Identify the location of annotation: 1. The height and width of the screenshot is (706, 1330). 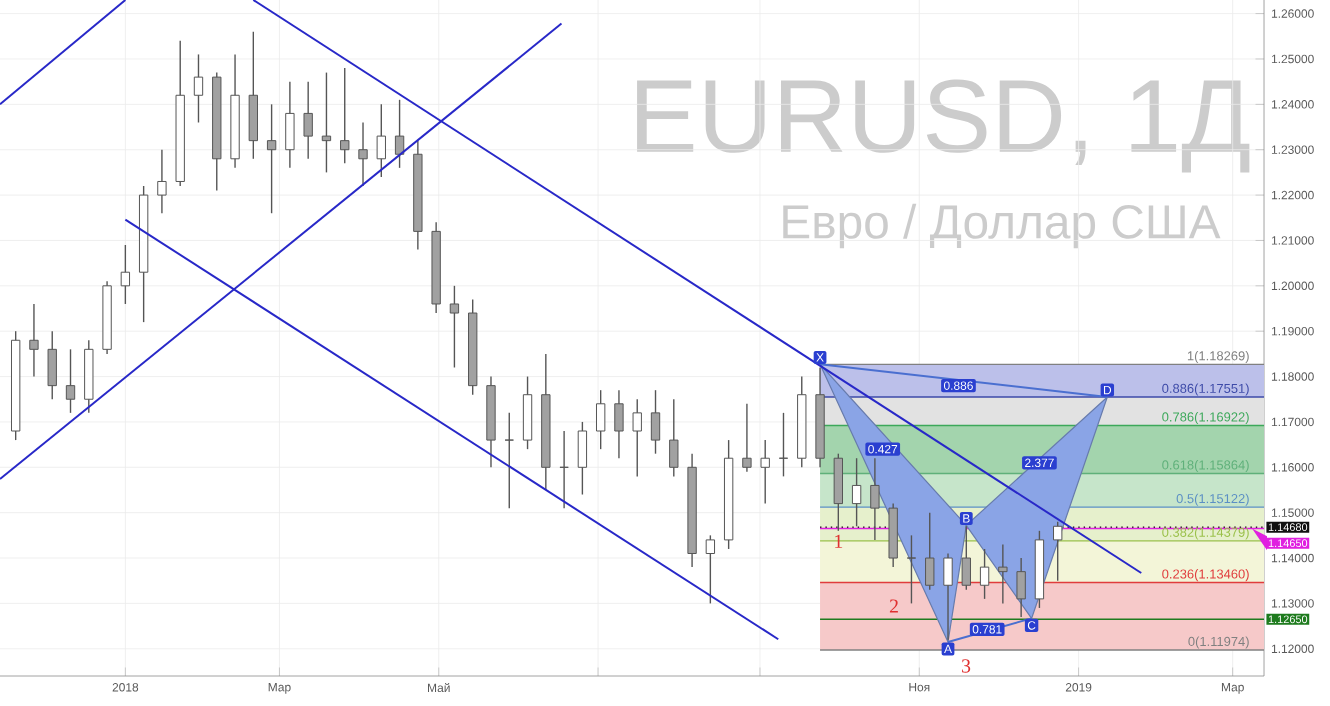
(839, 541).